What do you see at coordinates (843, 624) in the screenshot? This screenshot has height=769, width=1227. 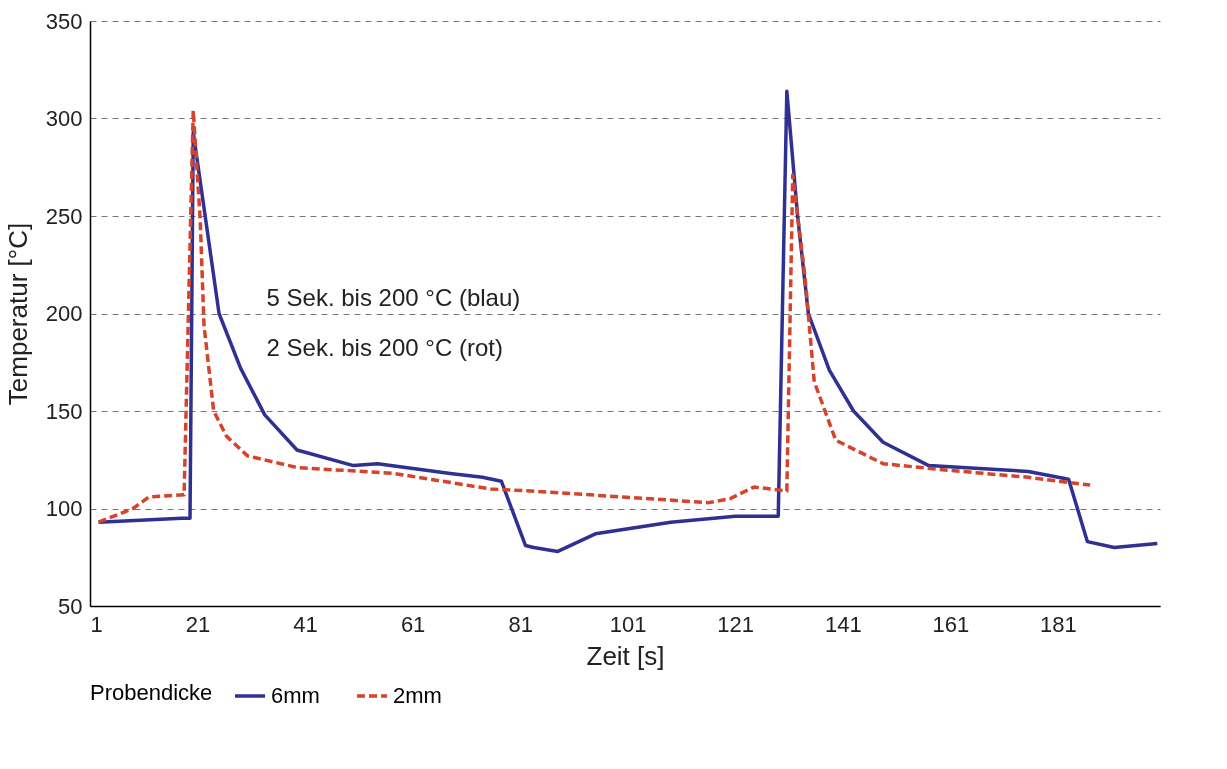 I see `x-tick-label: 141` at bounding box center [843, 624].